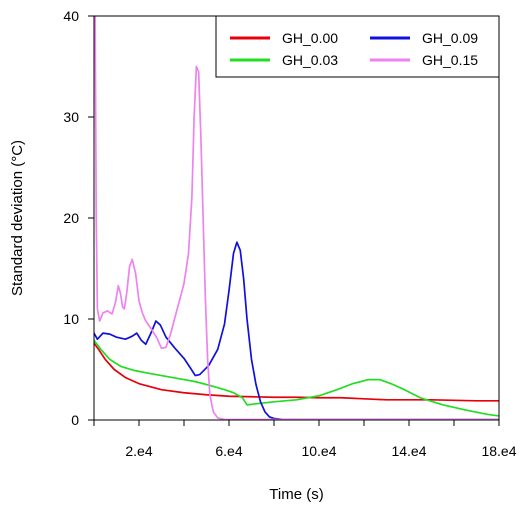 This screenshot has width=524, height=509. I want to click on legend-box, so click(357, 46).